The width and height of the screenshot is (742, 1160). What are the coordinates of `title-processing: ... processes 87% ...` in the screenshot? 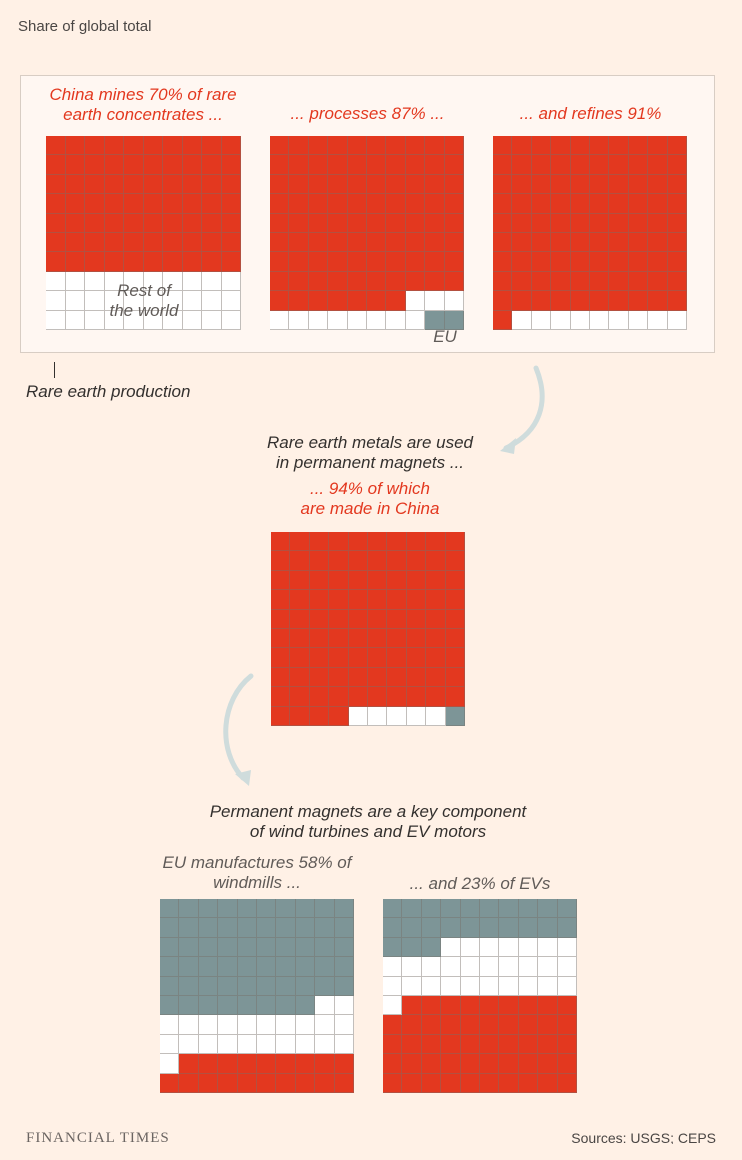 It's located at (367, 113).